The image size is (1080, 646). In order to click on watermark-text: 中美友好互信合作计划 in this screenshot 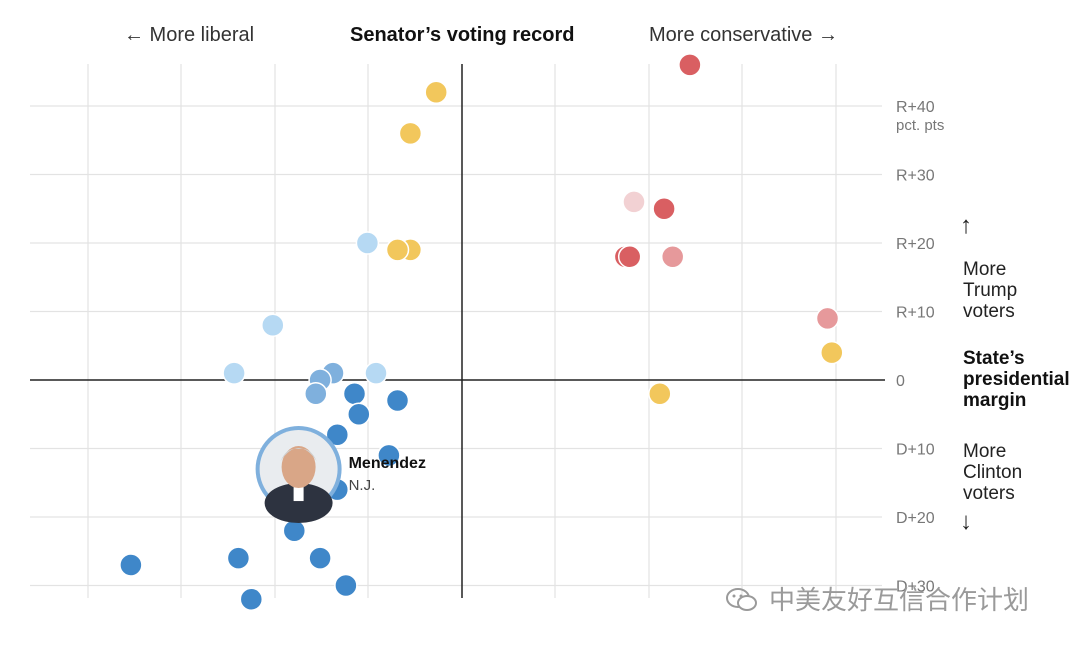, I will do `click(899, 600)`.